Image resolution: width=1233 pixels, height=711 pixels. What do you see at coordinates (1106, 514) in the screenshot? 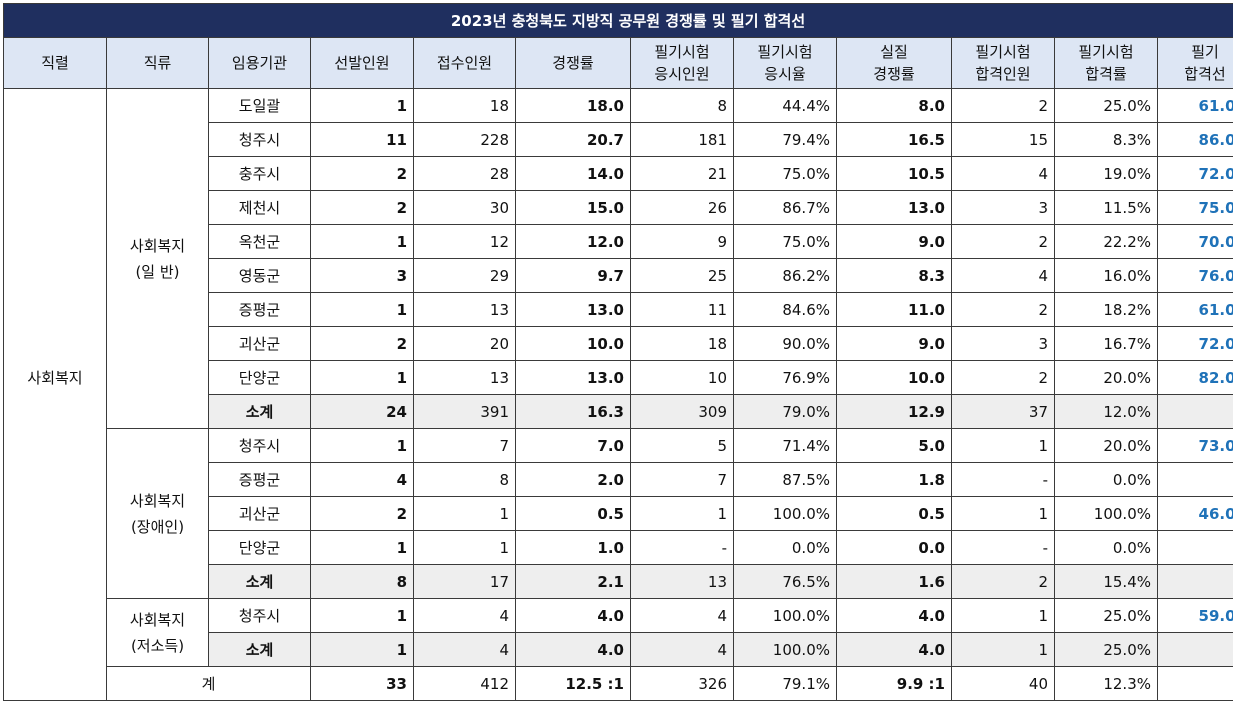
I see `pass-rate-cell: 100.0%` at bounding box center [1106, 514].